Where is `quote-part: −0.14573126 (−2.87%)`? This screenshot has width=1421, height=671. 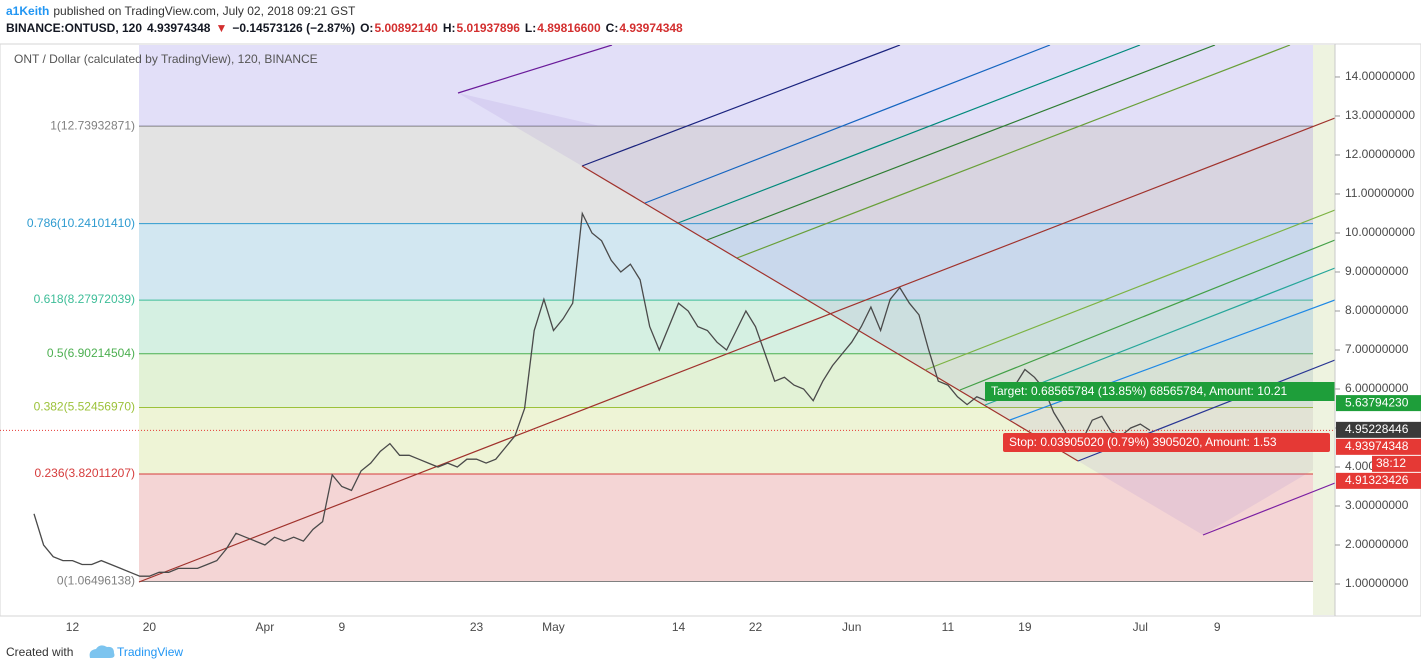 quote-part: −0.14573126 (−2.87%) is located at coordinates (293, 28).